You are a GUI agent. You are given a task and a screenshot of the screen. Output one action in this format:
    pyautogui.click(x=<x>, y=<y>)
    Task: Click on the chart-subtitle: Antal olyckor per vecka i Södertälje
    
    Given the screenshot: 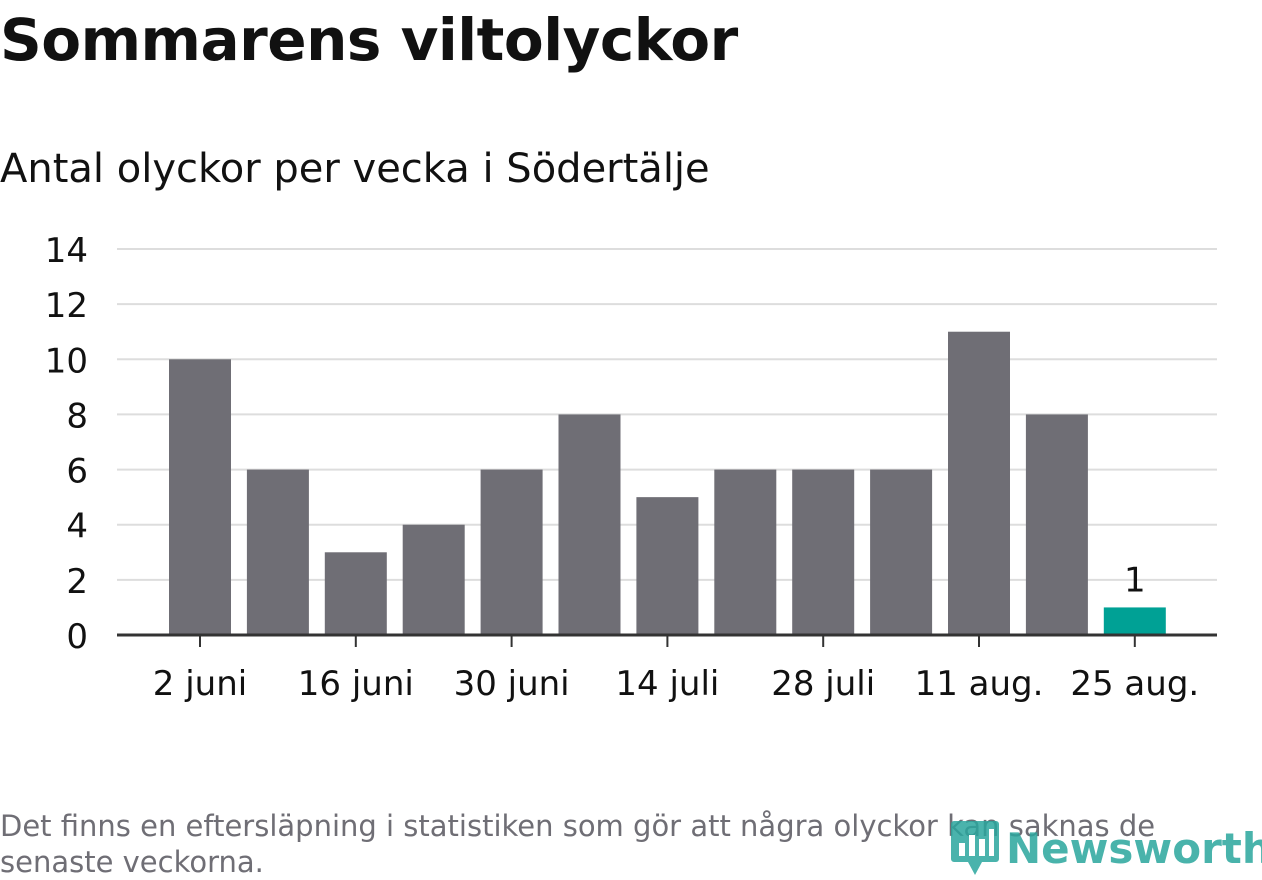 What is the action you would take?
    pyautogui.click(x=355, y=169)
    